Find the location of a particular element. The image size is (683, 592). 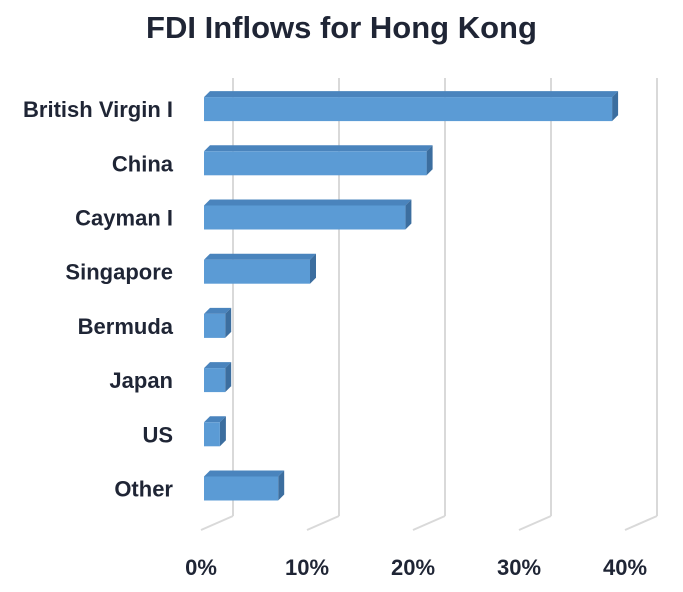

category-label: Cayman I is located at coordinates (124, 218).